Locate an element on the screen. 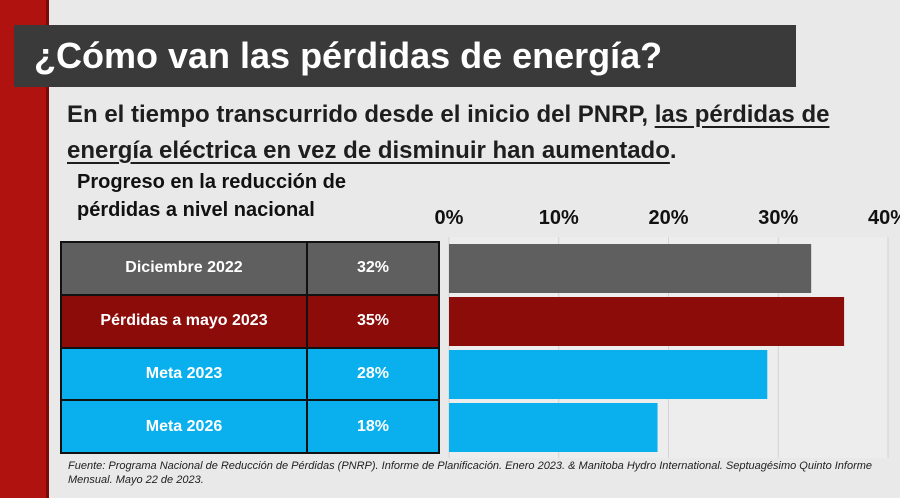 The height and width of the screenshot is (498, 900). page-title: ¿Cómo van las pérdidas de energía? is located at coordinates (348, 55).